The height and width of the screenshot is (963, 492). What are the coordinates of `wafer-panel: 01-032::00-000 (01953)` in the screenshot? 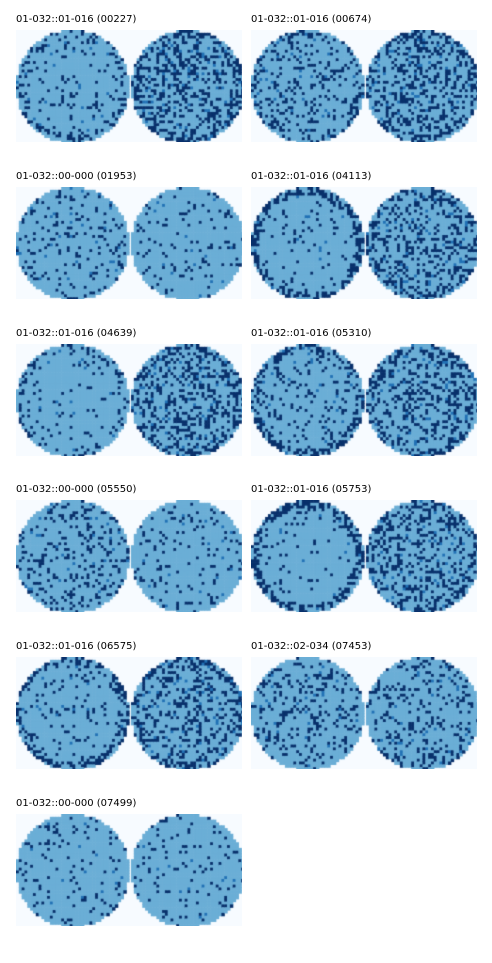 It's located at (129, 235).